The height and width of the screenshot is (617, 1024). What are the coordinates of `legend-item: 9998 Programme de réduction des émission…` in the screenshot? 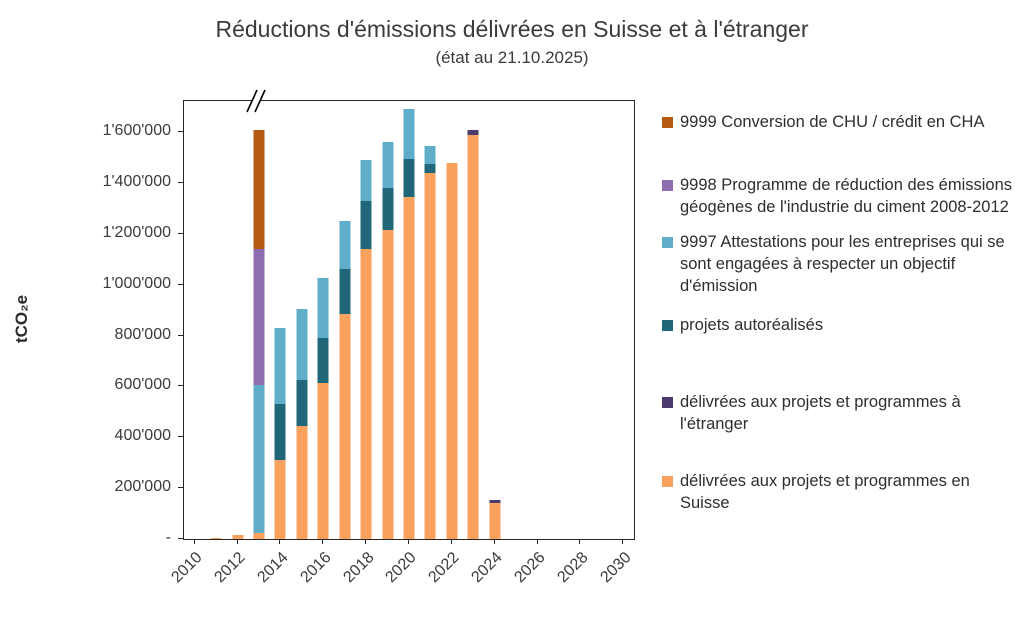 It's located at (838, 197).